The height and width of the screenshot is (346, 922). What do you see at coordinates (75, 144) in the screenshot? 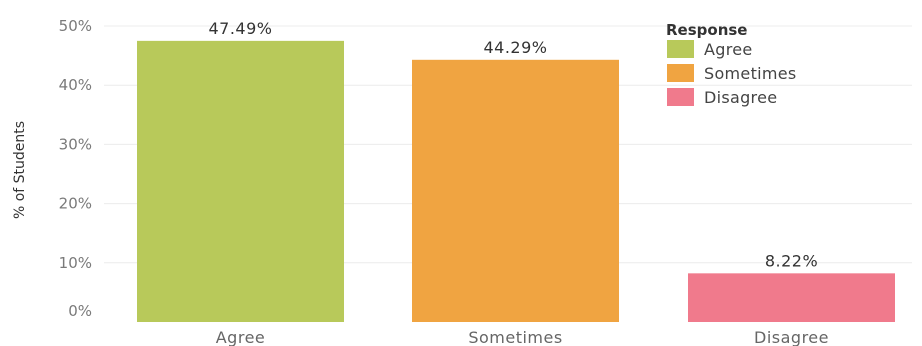
I see `y-tick-label: 30%` at bounding box center [75, 144].